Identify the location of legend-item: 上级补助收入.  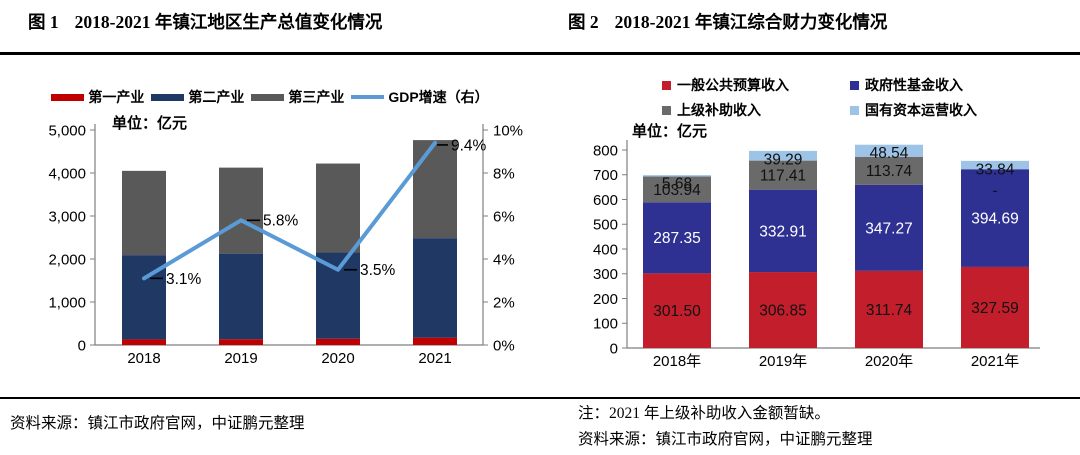
(756, 110).